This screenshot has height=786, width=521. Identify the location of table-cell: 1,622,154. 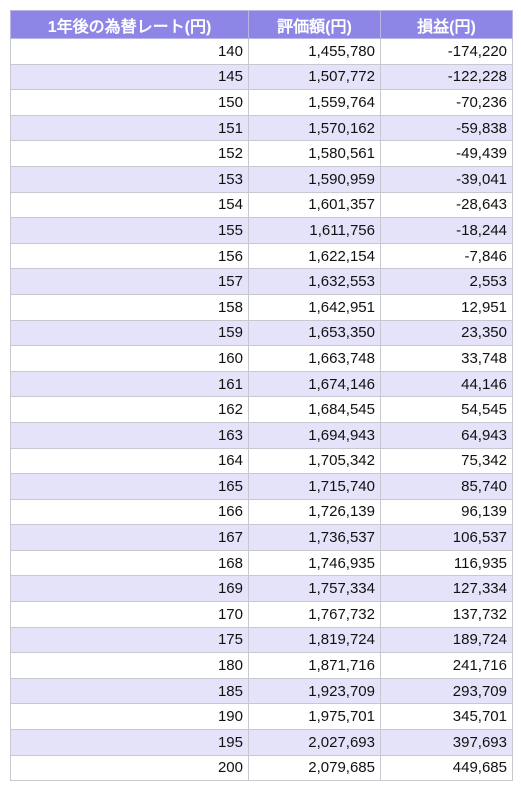
(314, 256).